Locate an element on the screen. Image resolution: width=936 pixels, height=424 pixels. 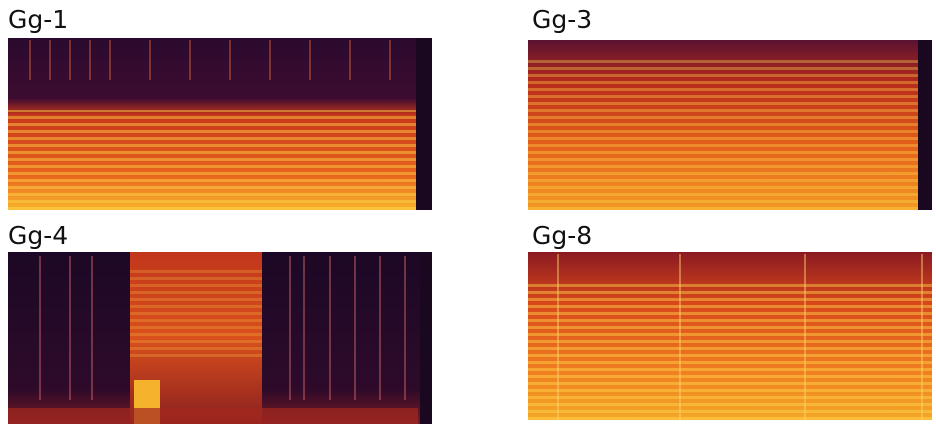
panel-label: Gg-1 is located at coordinates (38, 19).